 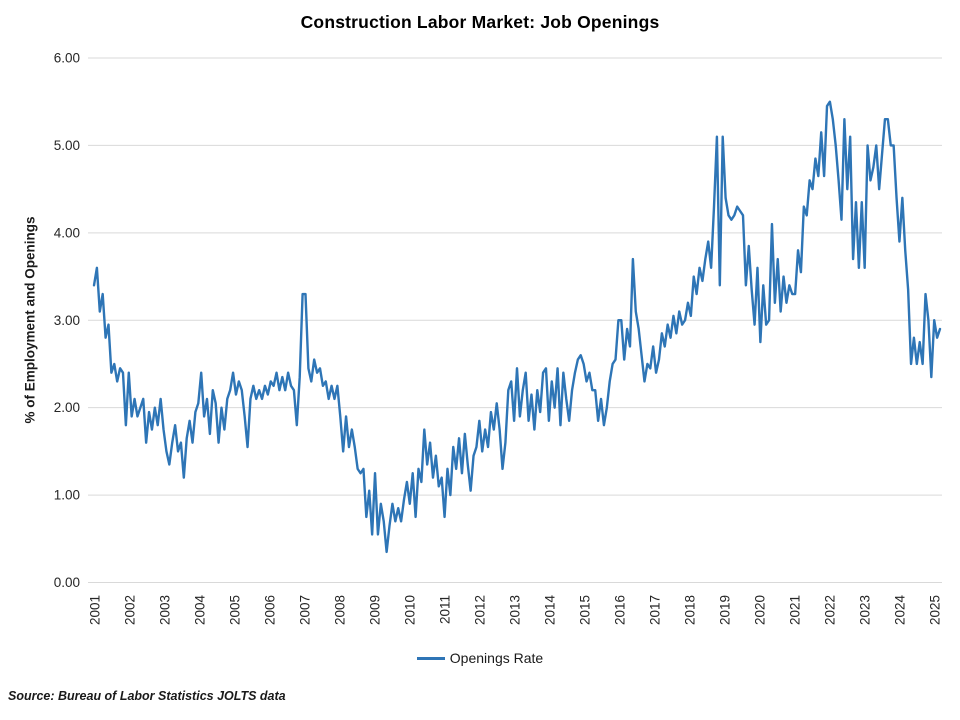 What do you see at coordinates (130, 610) in the screenshot?
I see `x-tick-label: 2002` at bounding box center [130, 610].